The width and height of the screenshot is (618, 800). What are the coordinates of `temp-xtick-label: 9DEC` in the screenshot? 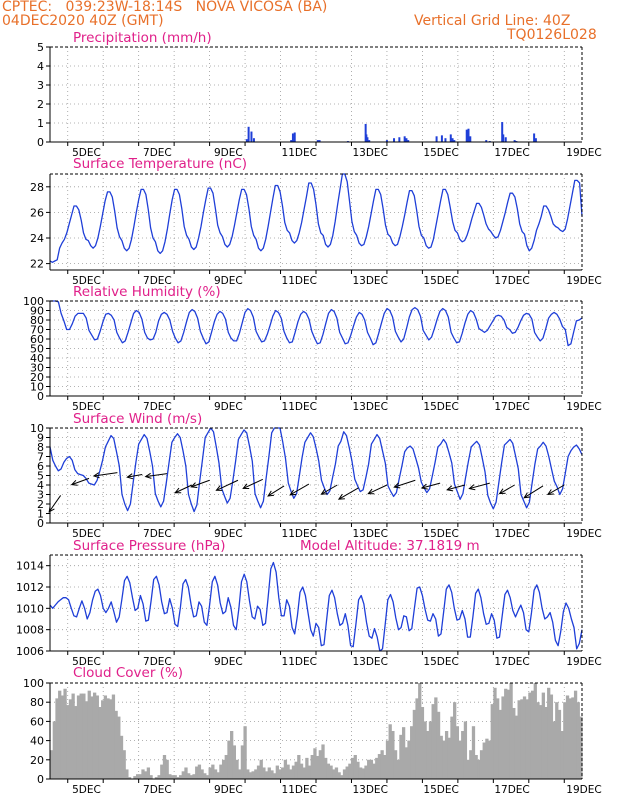 It's located at (228, 281).